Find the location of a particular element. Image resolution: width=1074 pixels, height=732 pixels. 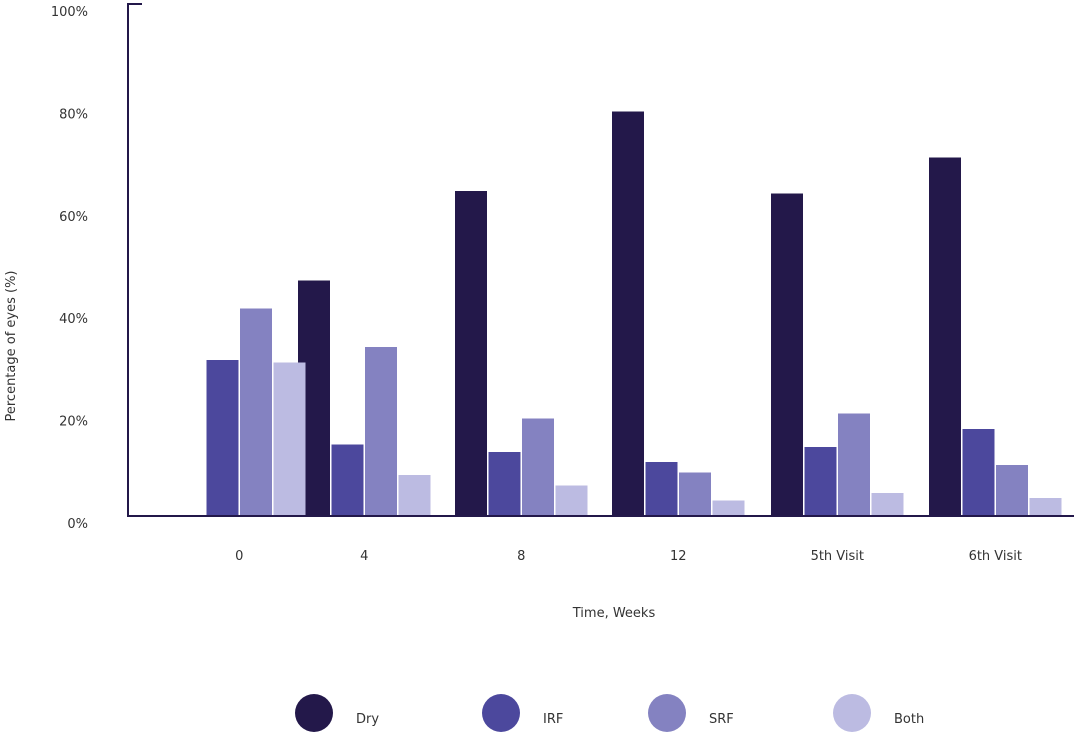

x-tick-label: 6th Visit is located at coordinates (995, 556).